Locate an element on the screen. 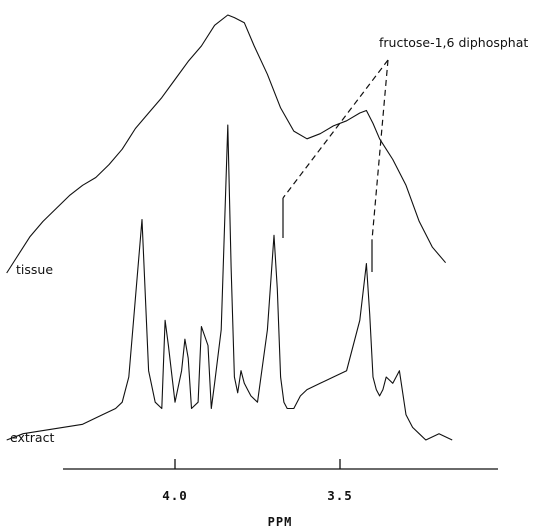 This screenshot has height=532, width=538. x-tick-label: 3.5 is located at coordinates (340, 495).